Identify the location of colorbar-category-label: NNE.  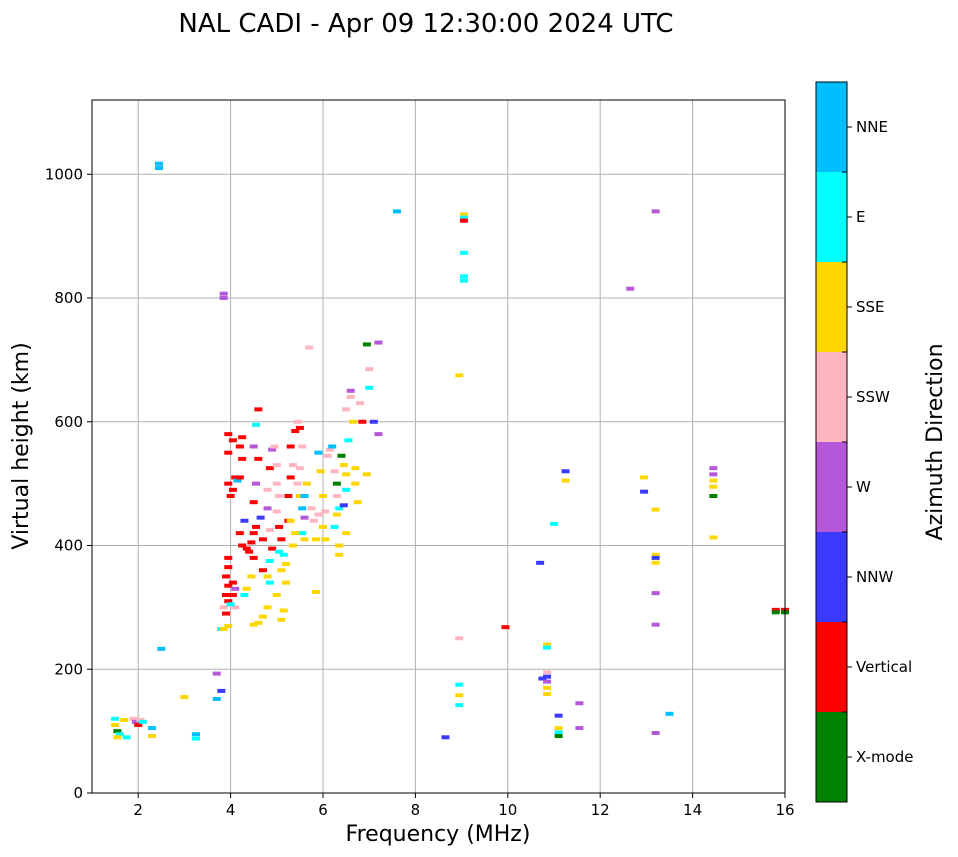
(872, 127).